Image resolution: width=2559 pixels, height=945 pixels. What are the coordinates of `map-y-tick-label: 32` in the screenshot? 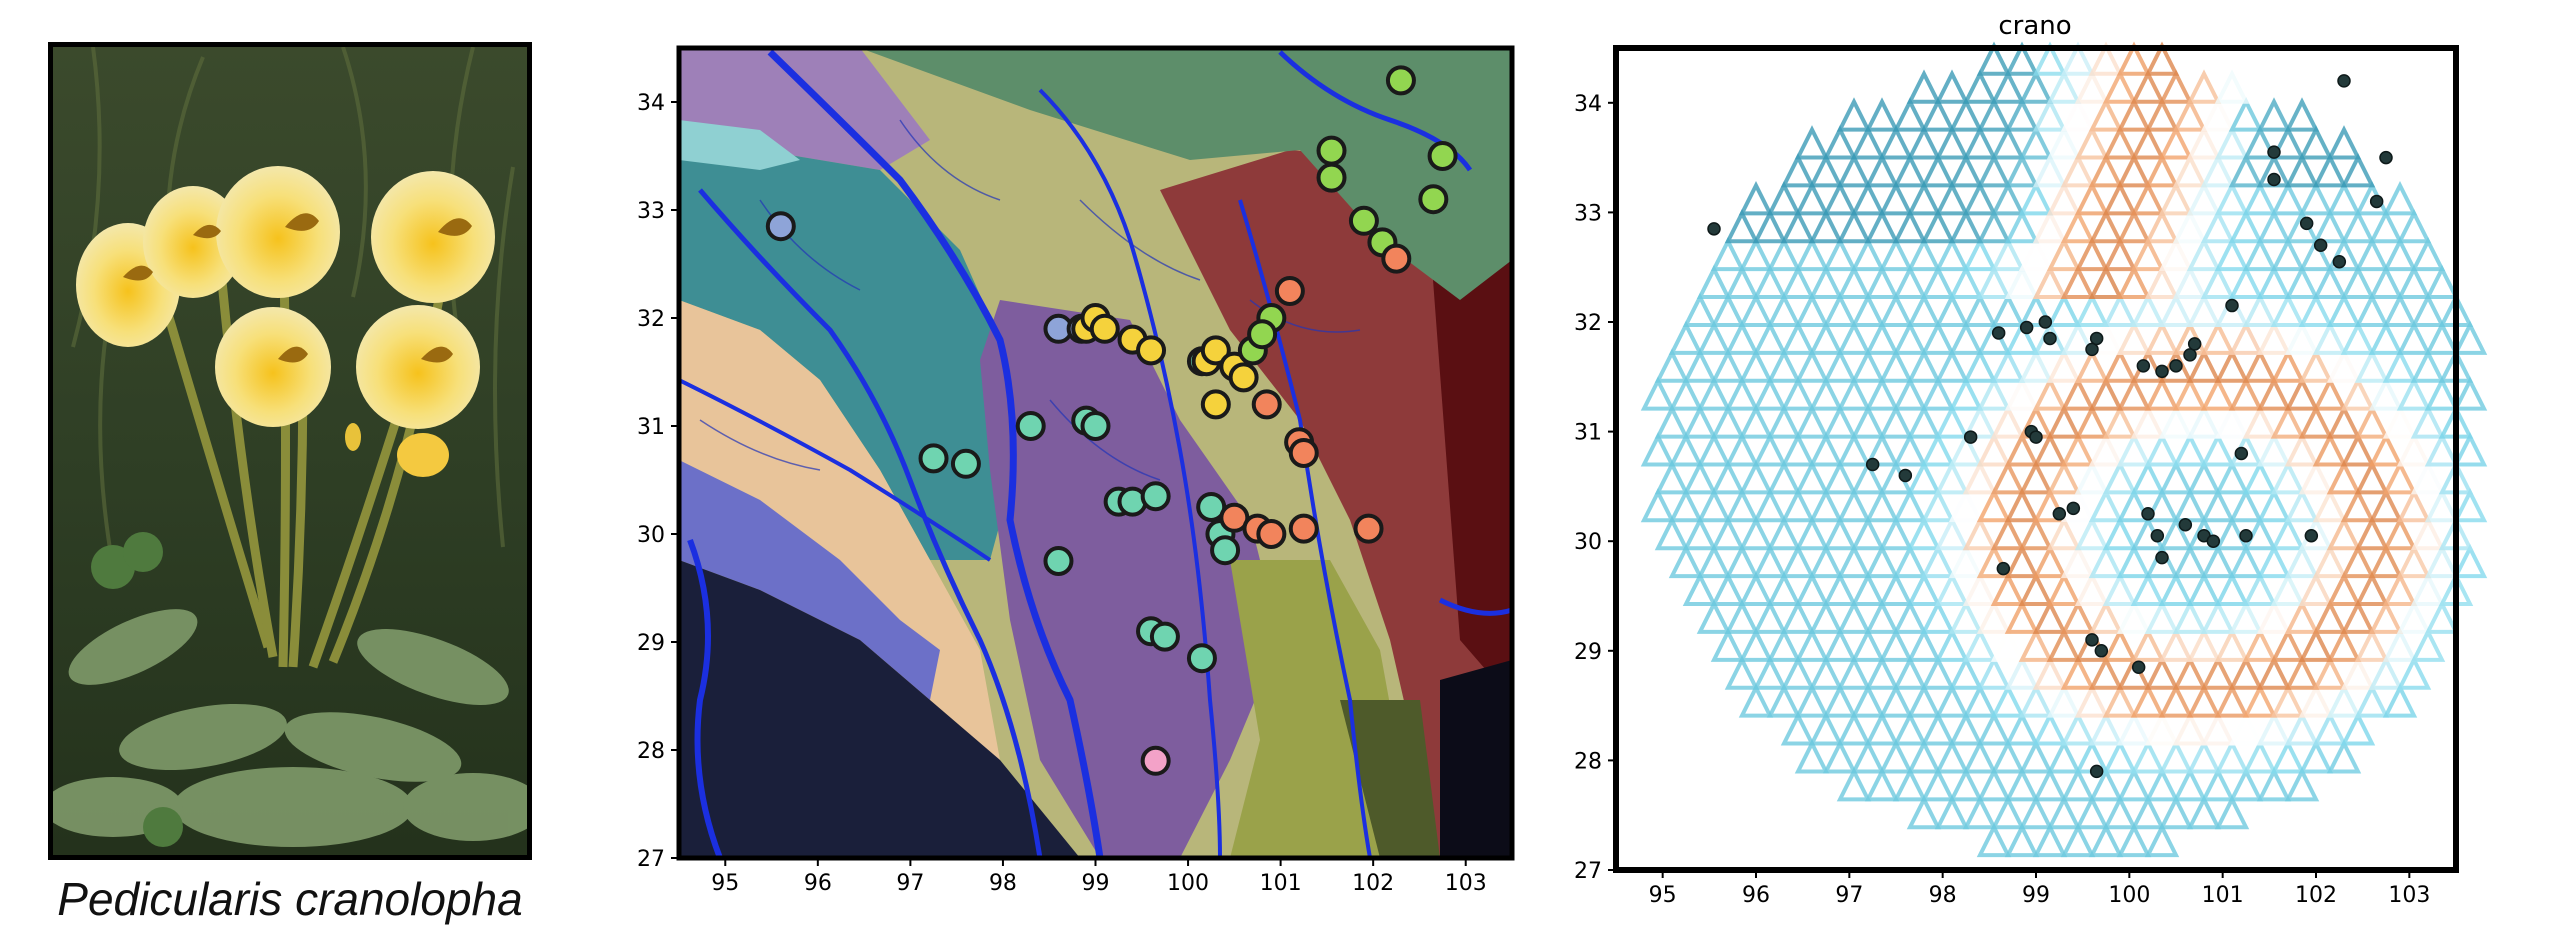 It's located at (651, 319).